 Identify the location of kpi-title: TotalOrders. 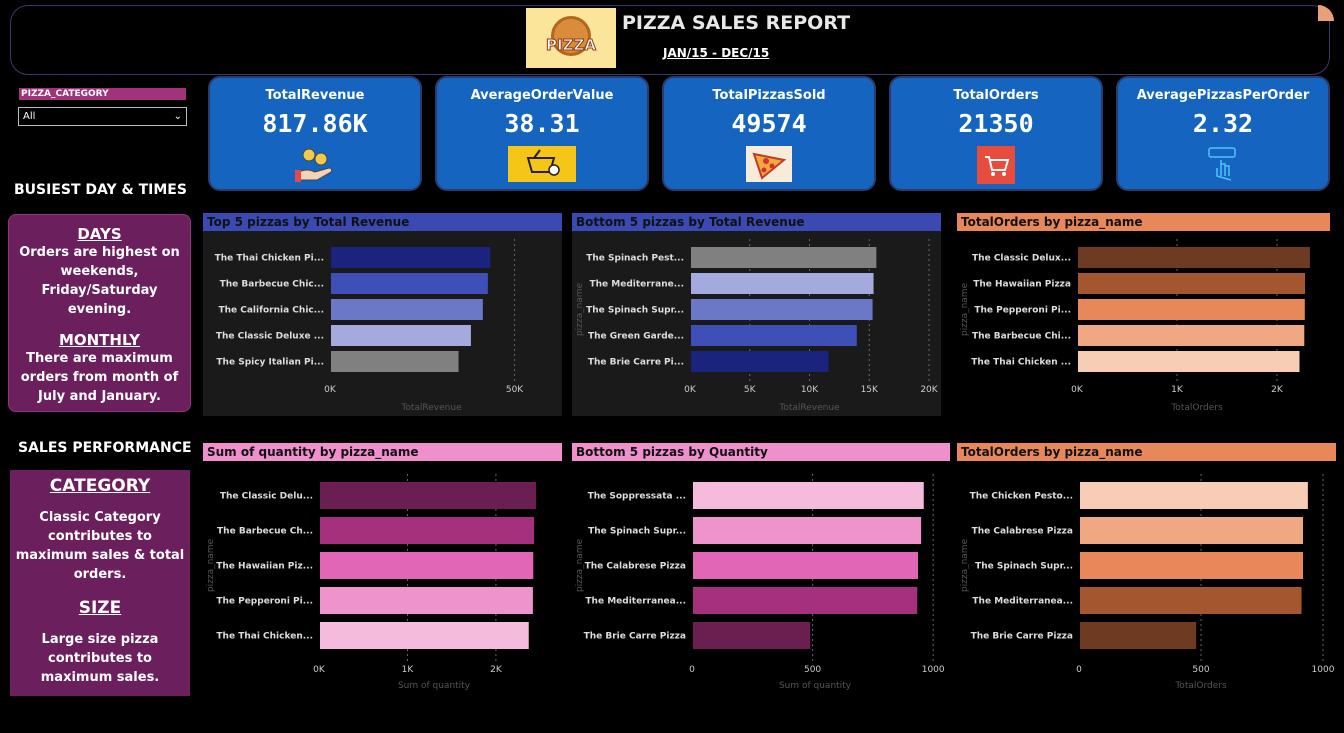
(996, 95).